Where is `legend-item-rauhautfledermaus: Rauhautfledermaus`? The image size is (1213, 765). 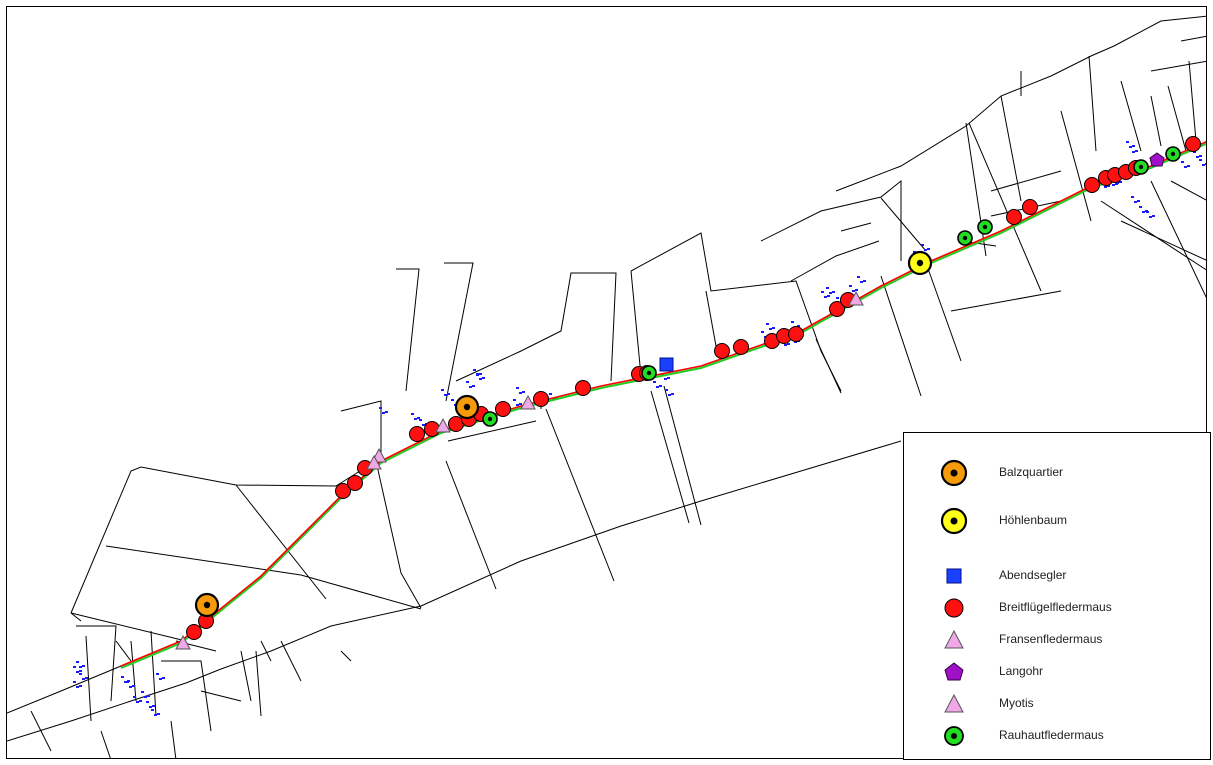
legend-item-rauhautfledermaus: Rauhautfledermaus is located at coordinates (1057, 736).